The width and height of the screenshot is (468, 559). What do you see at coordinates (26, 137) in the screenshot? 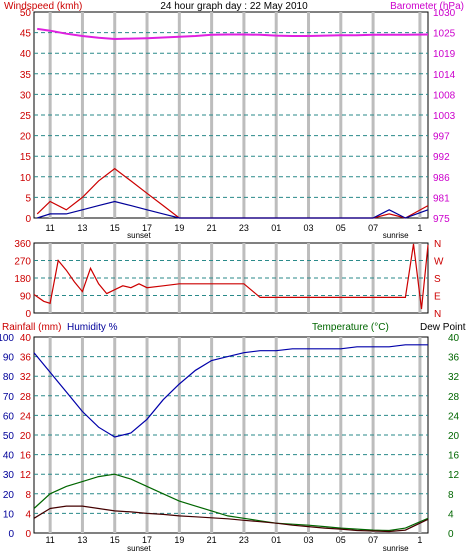
I see `wind-tick: 20` at bounding box center [26, 137].